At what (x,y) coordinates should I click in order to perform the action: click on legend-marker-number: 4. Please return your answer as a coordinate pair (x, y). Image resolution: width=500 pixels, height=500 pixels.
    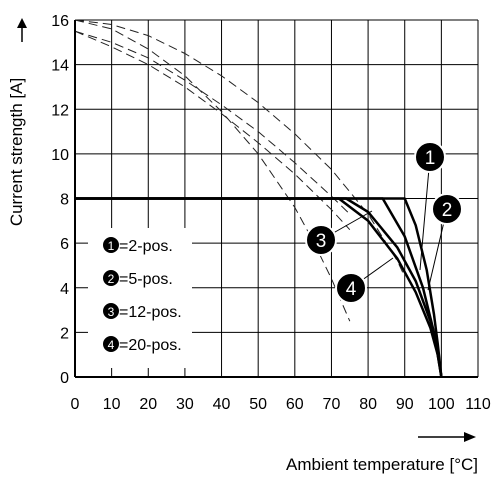
    Looking at the image, I should click on (111, 345).